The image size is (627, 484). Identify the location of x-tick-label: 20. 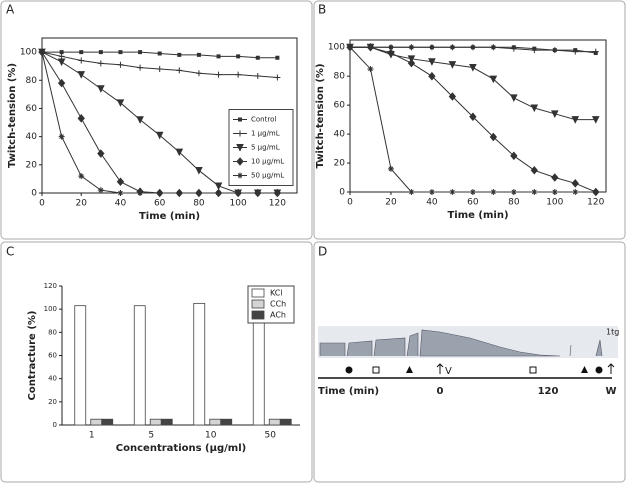
(391, 203).